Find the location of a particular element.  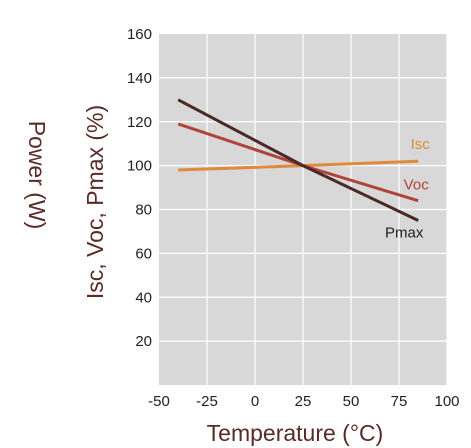

series-line-pmax is located at coordinates (298, 160).